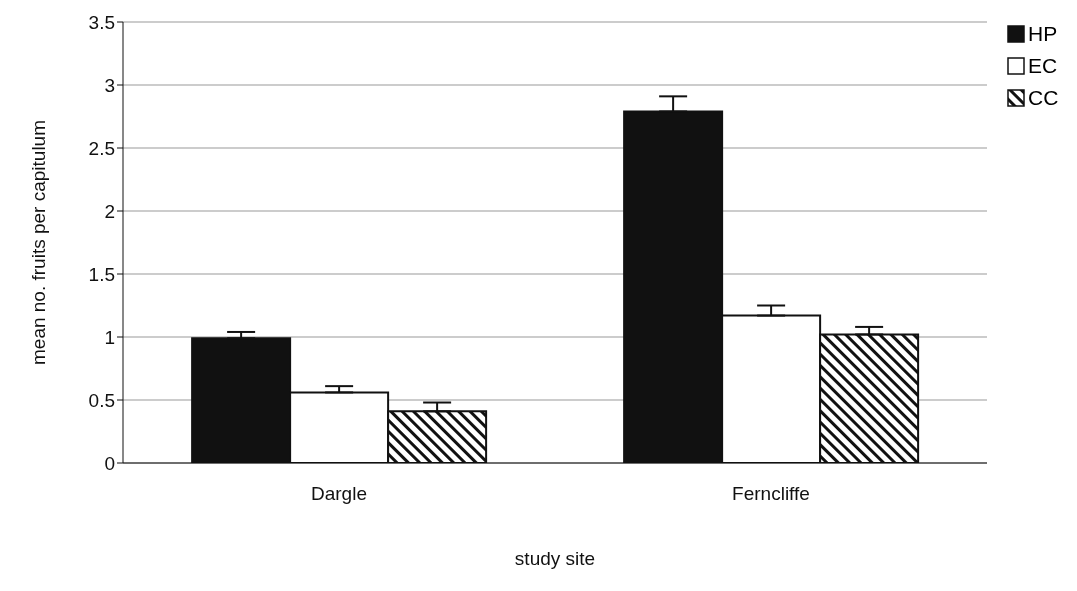 This screenshot has width=1077, height=591. What do you see at coordinates (555, 558) in the screenshot?
I see `x-axis-title: study site` at bounding box center [555, 558].